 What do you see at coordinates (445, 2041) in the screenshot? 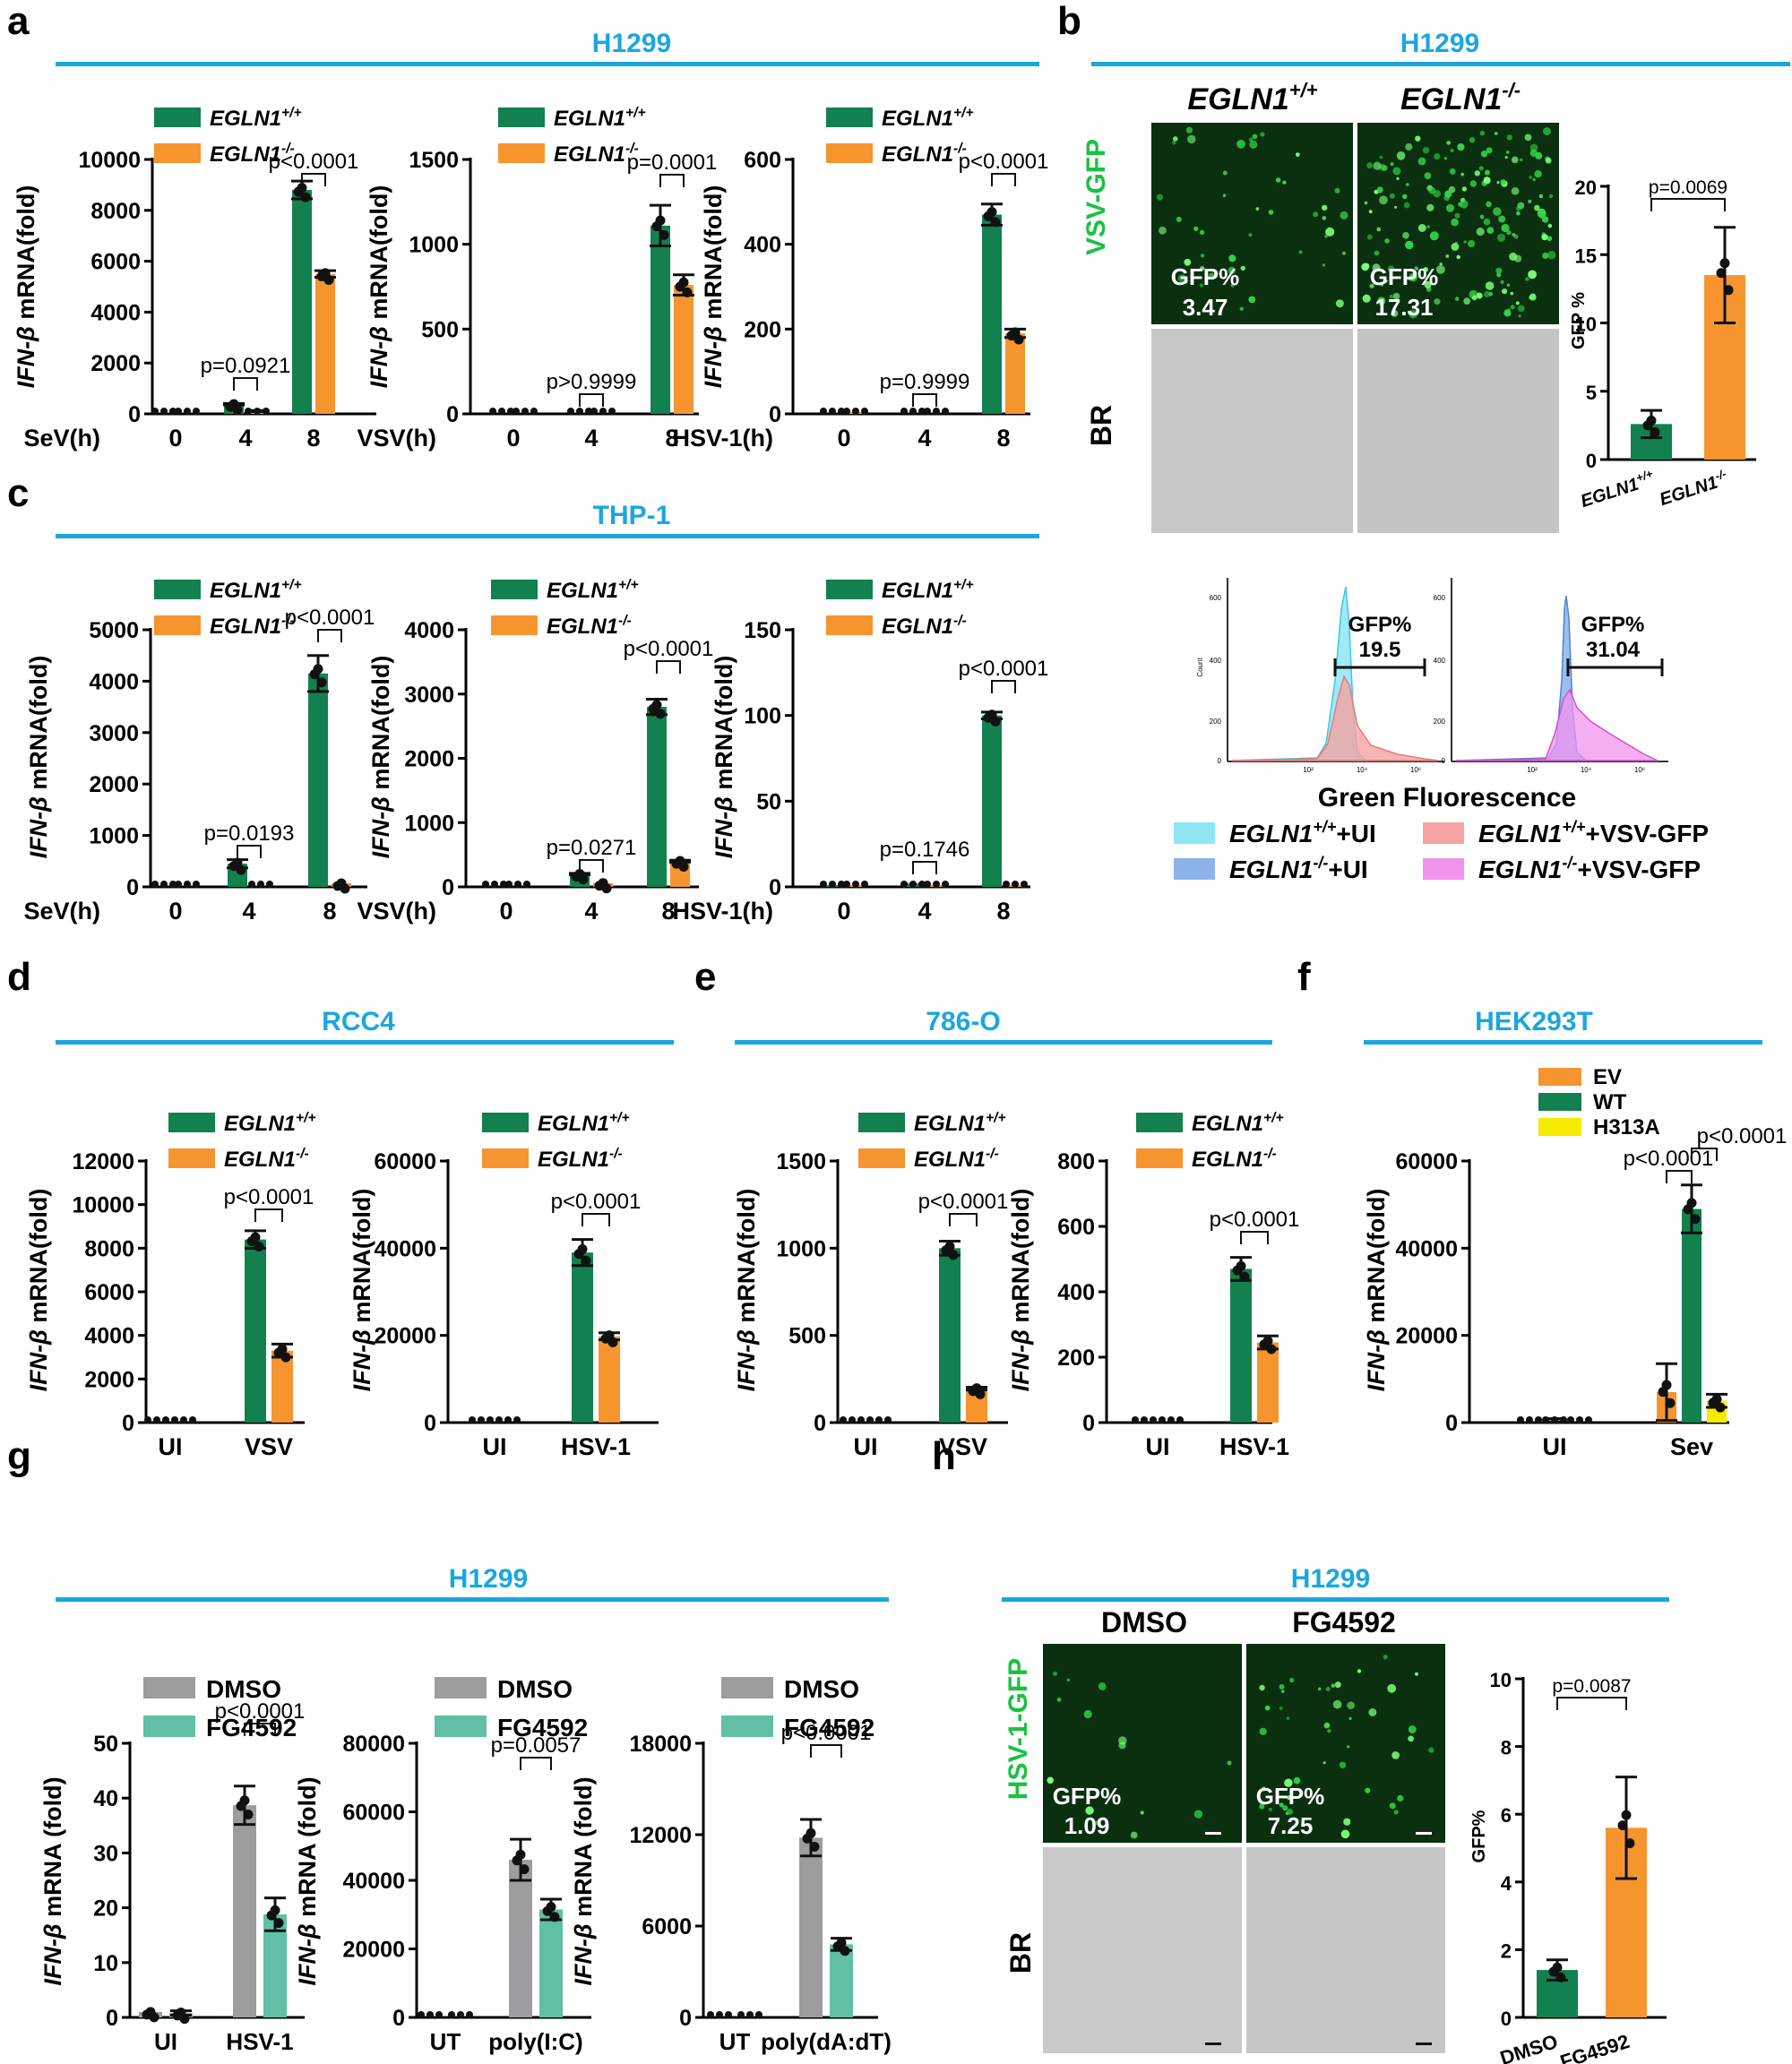
I see `g2-xcat-0: UT` at bounding box center [445, 2041].